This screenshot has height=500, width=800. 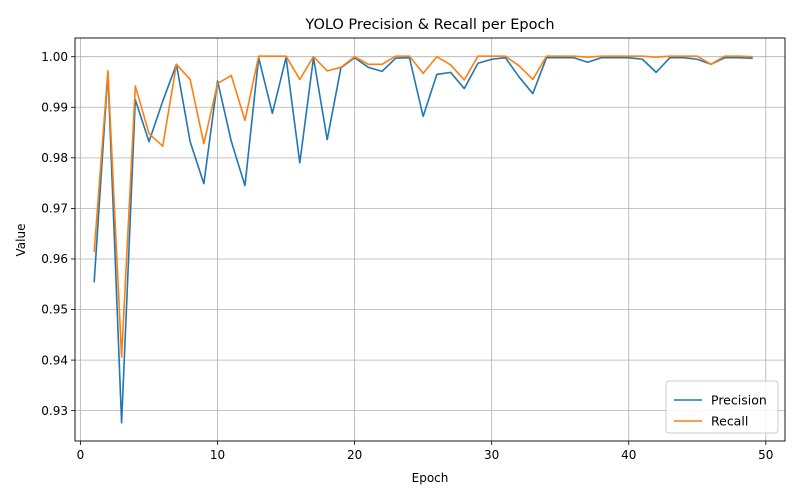 What do you see at coordinates (765, 455) in the screenshot?
I see `x-tick-label: 50` at bounding box center [765, 455].